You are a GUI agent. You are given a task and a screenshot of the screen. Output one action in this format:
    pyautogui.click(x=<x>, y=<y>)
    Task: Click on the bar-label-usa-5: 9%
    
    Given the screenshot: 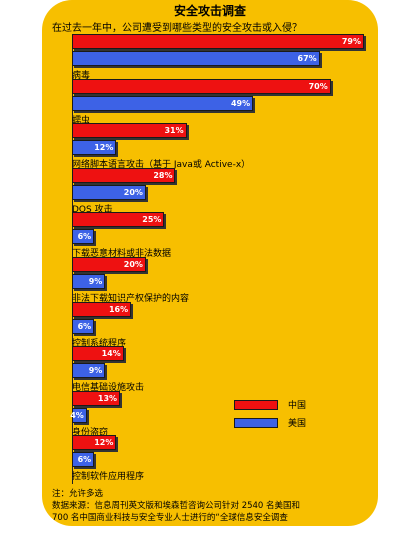 What is the action you would take?
    pyautogui.click(x=95, y=281)
    